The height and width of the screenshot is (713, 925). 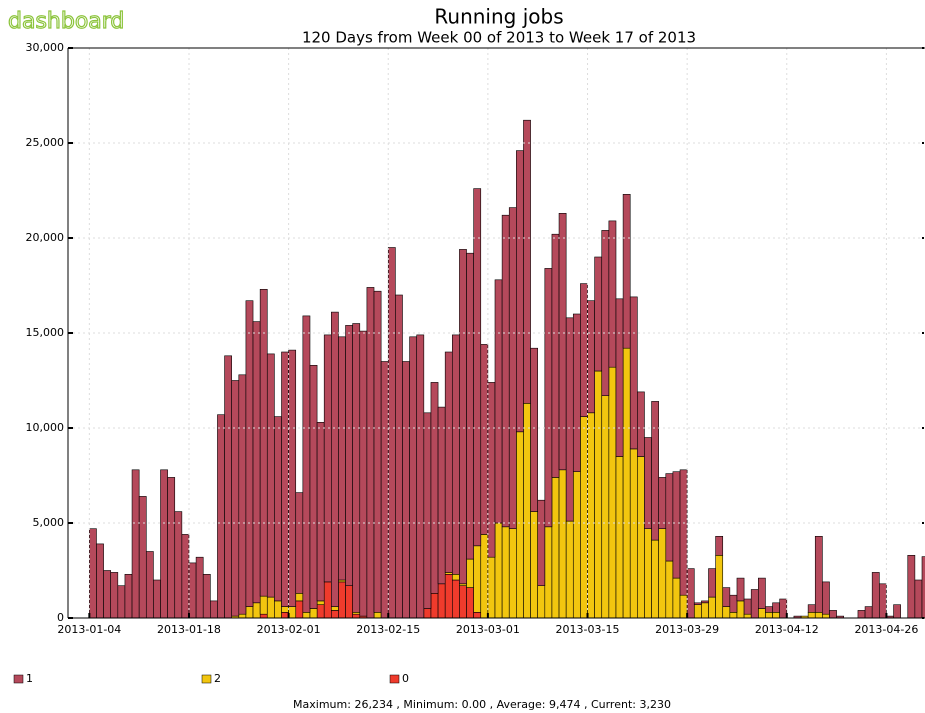 What do you see at coordinates (388, 629) in the screenshot?
I see `x-tick-label: 2013-02-15` at bounding box center [388, 629].